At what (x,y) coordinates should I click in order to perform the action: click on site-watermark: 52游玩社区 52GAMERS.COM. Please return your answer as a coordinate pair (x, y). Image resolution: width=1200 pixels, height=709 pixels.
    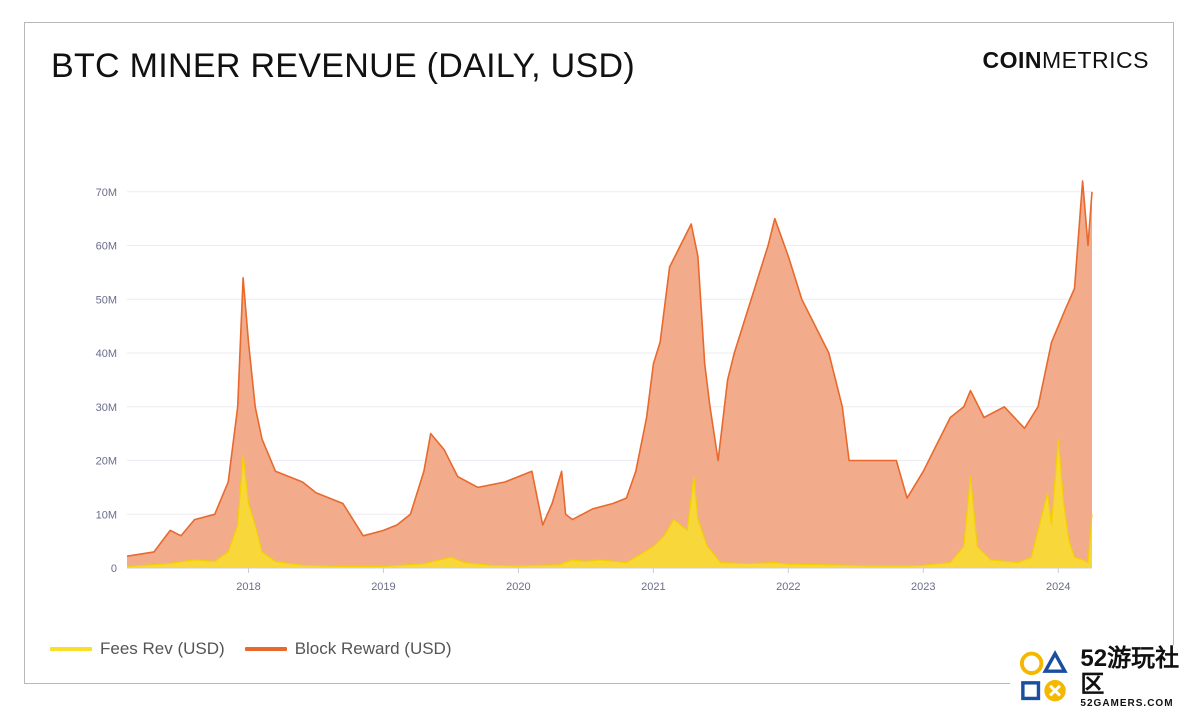
    Looking at the image, I should click on (1105, 677).